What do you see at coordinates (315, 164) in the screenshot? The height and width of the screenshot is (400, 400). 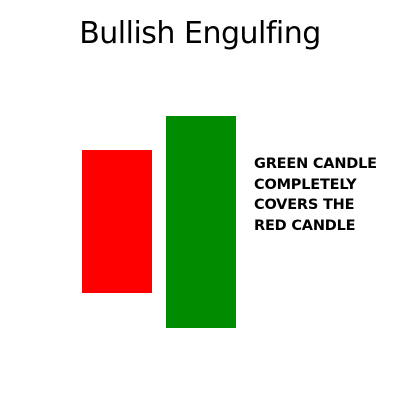 I see `annotation-line: GREEN CANDLE` at bounding box center [315, 164].